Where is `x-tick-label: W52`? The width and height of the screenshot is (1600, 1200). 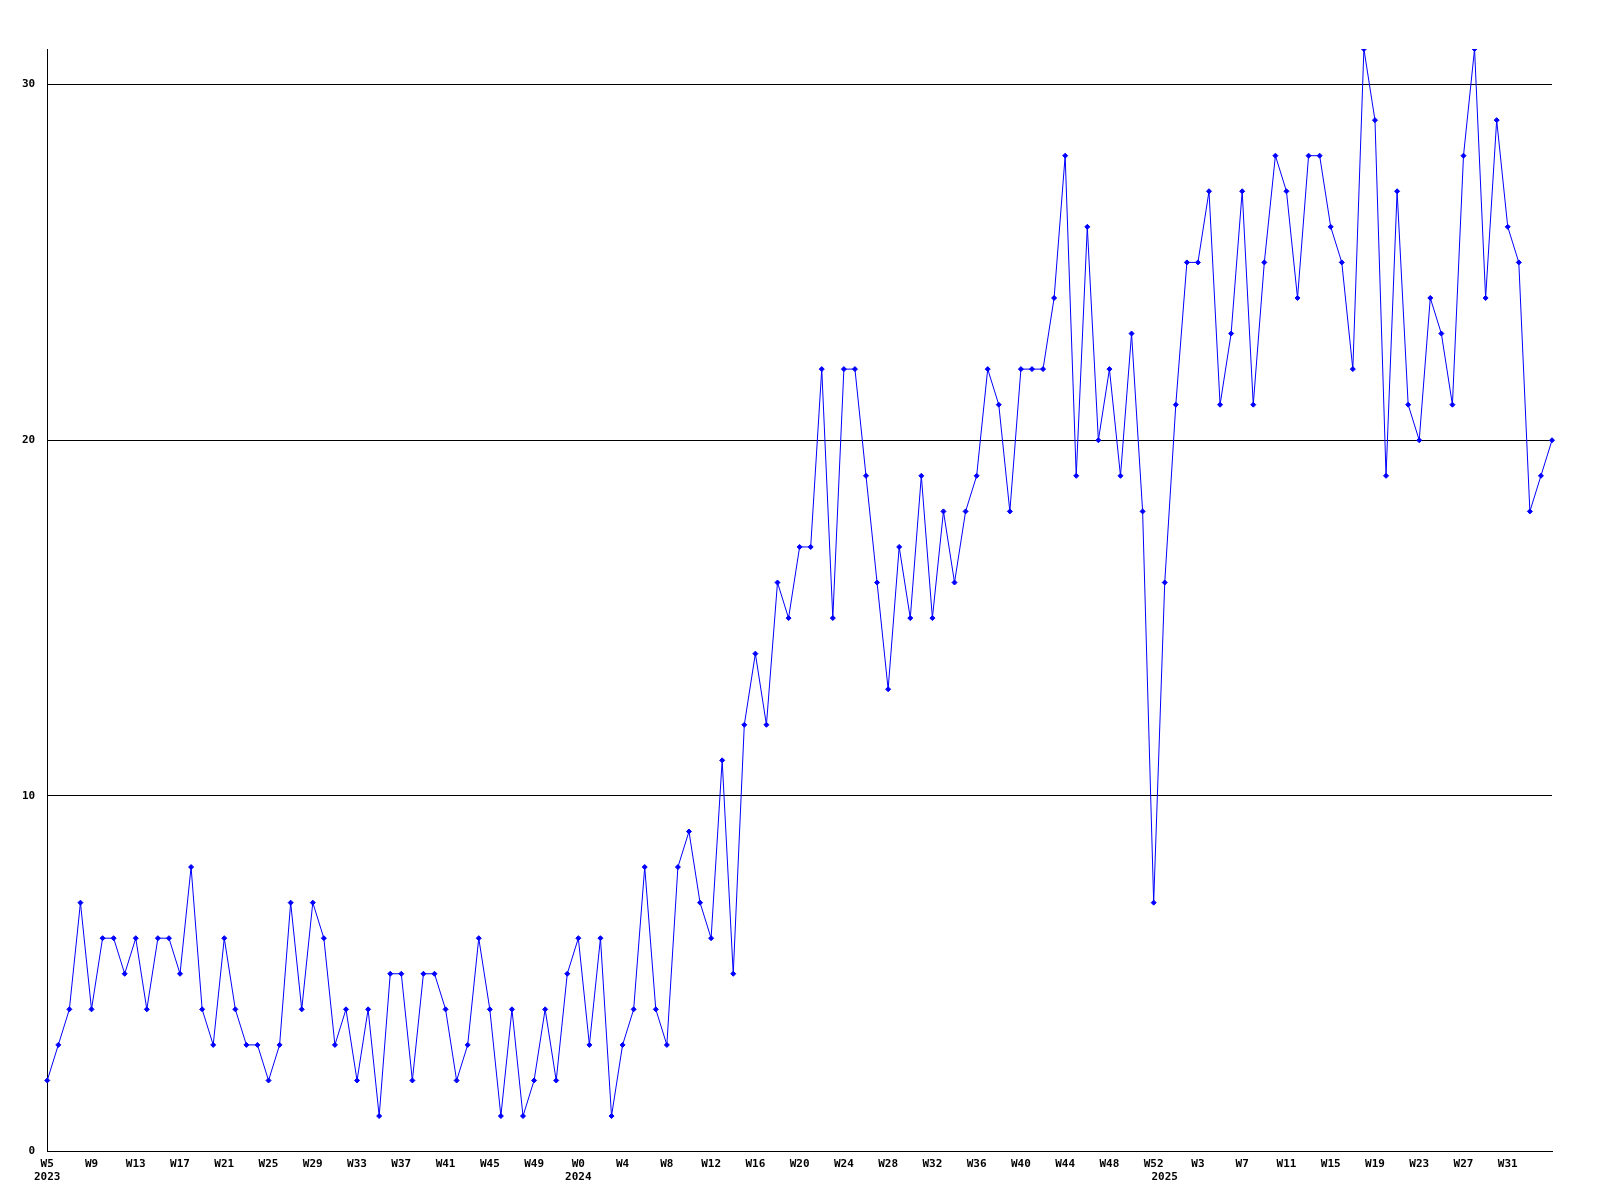 x-tick-label: W52 is located at coordinates (1153, 1164).